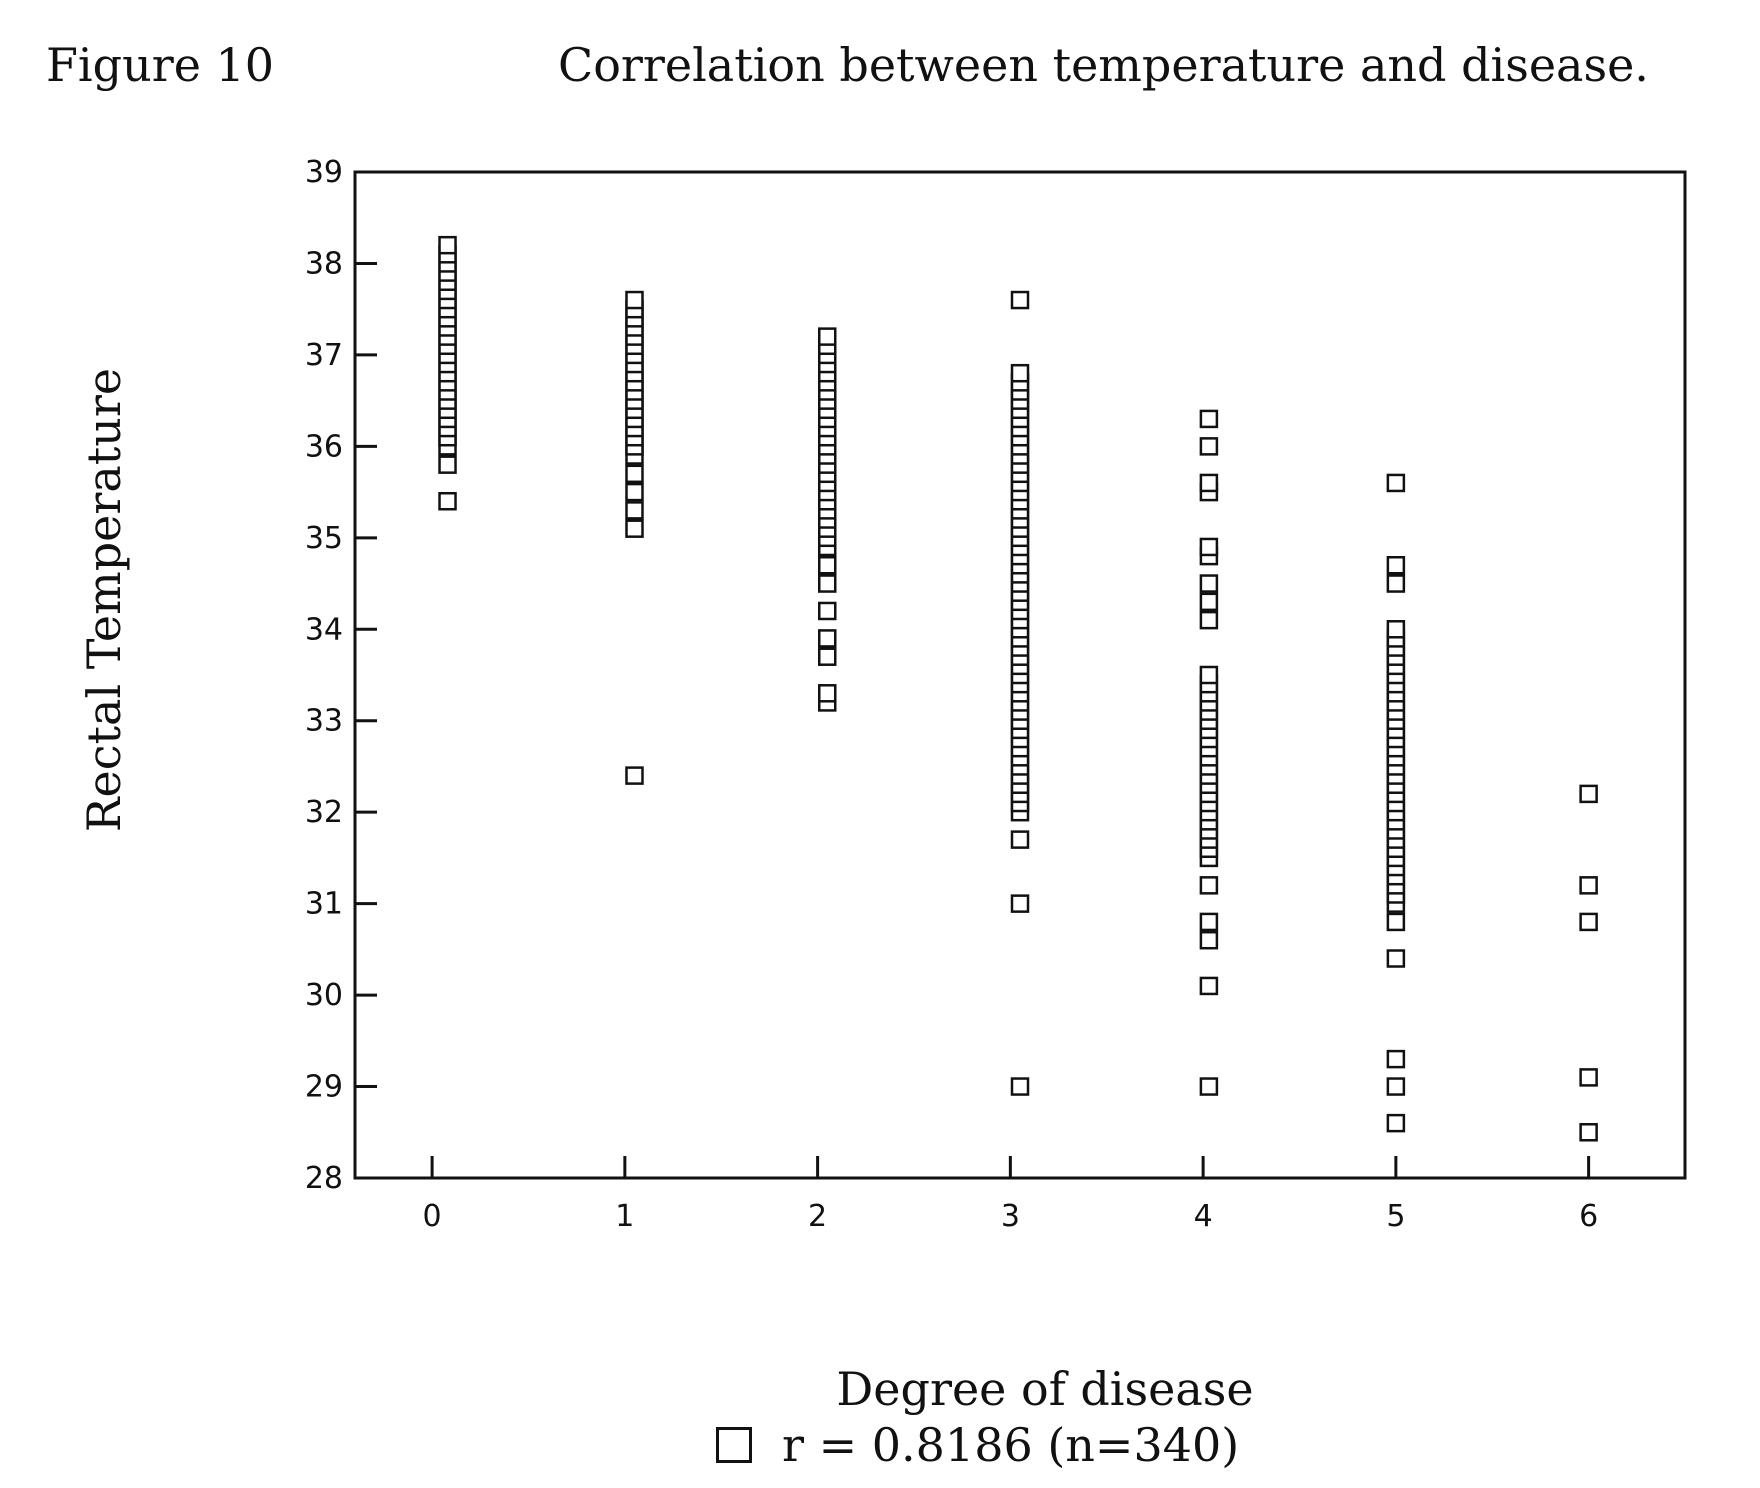  I want to click on x-axis-label: Degree of disease, so click(1044, 1389).